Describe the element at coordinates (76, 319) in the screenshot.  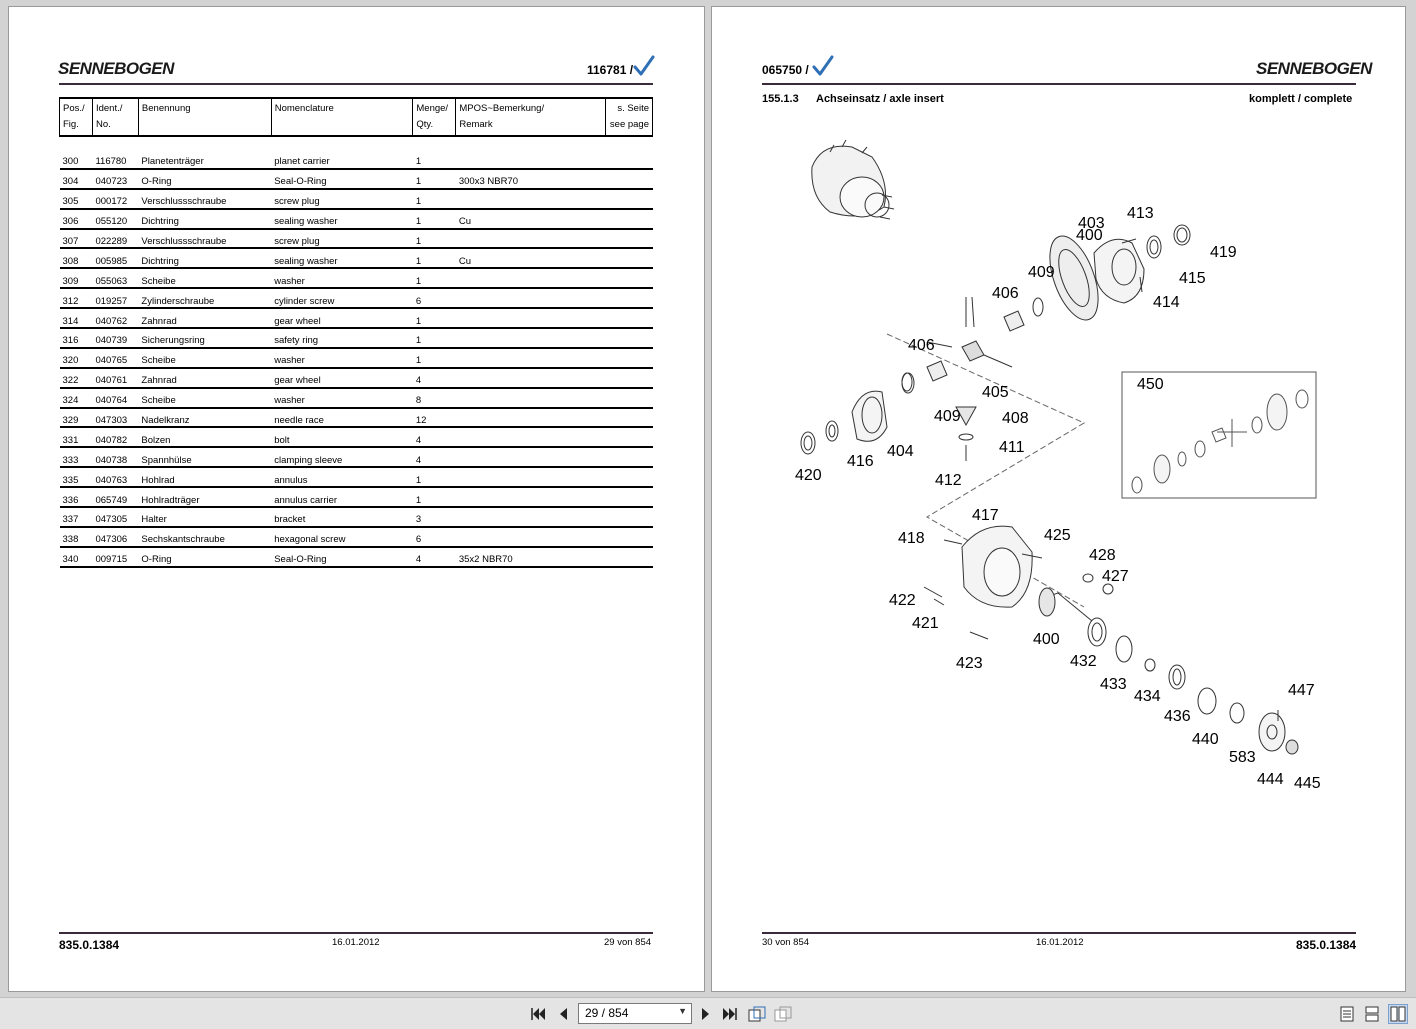
I see `cell-pos: 314` at that location.